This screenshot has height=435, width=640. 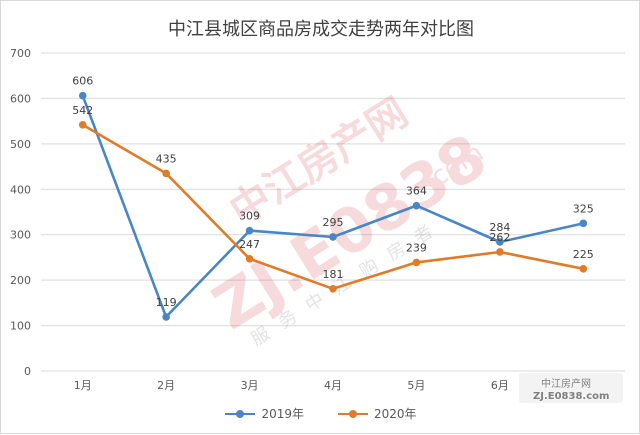 I want to click on data-label: 295, so click(x=333, y=222).